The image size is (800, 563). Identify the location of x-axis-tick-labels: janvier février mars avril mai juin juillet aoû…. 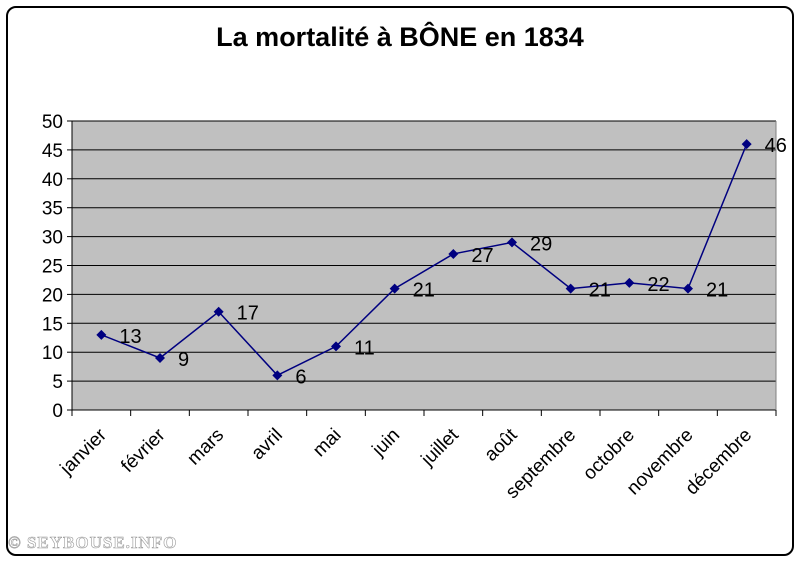
(406, 463).